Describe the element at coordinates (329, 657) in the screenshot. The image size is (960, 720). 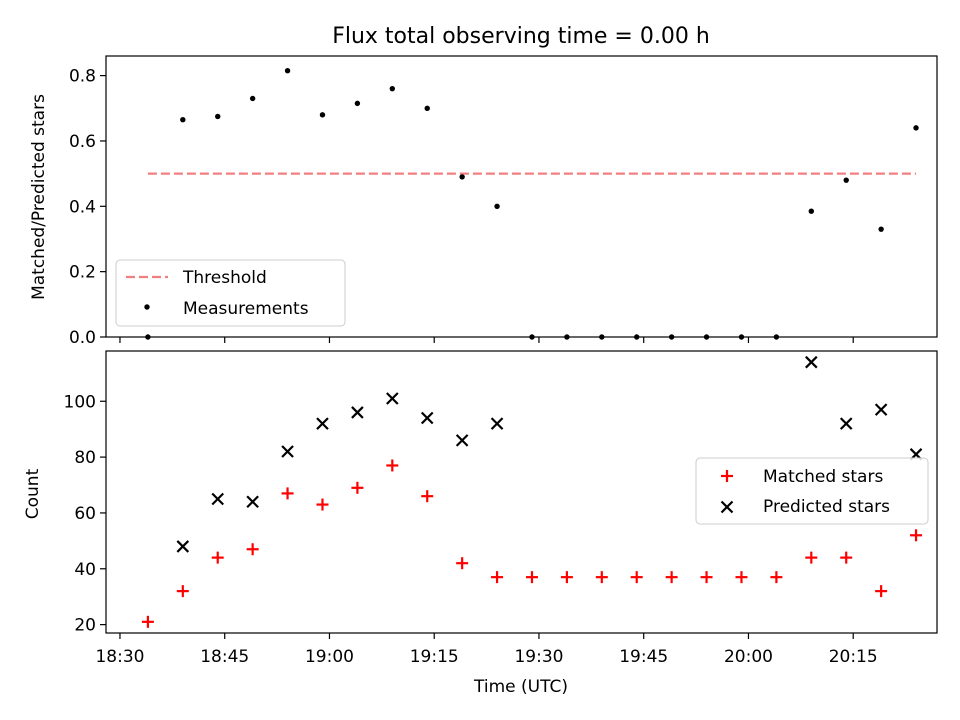
I see `x-tick-label: 19:00` at that location.